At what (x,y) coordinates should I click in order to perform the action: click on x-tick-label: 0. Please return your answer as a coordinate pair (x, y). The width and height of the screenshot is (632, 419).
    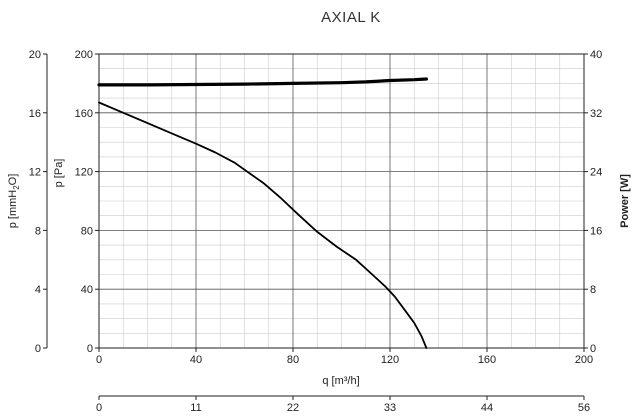
    Looking at the image, I should click on (99, 360).